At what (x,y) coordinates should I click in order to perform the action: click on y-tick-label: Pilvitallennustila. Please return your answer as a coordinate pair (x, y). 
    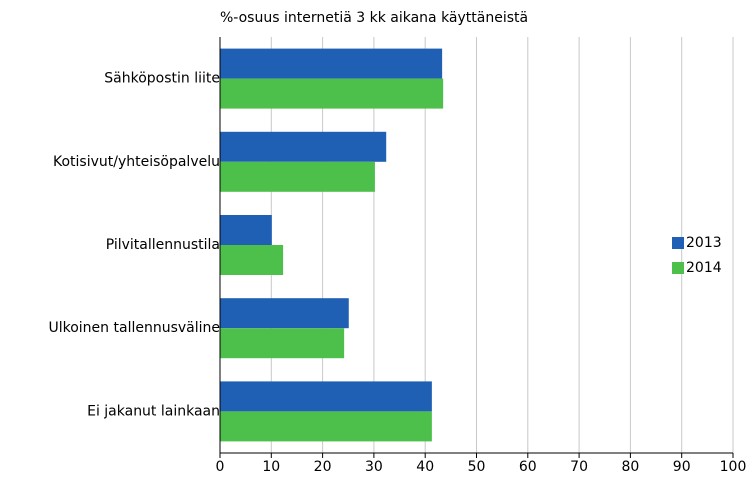
    Looking at the image, I should click on (163, 245).